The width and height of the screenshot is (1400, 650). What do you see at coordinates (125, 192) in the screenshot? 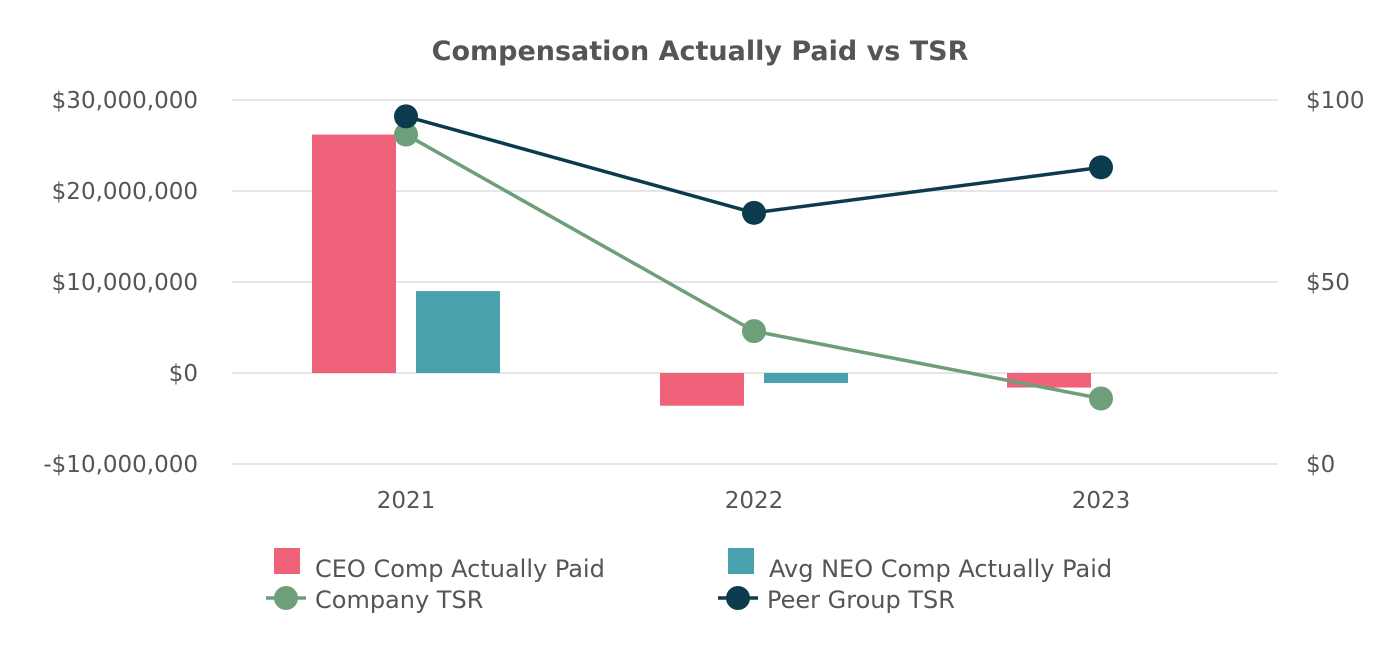
I see `y-left-tick-label: $20,000,000` at bounding box center [125, 192].